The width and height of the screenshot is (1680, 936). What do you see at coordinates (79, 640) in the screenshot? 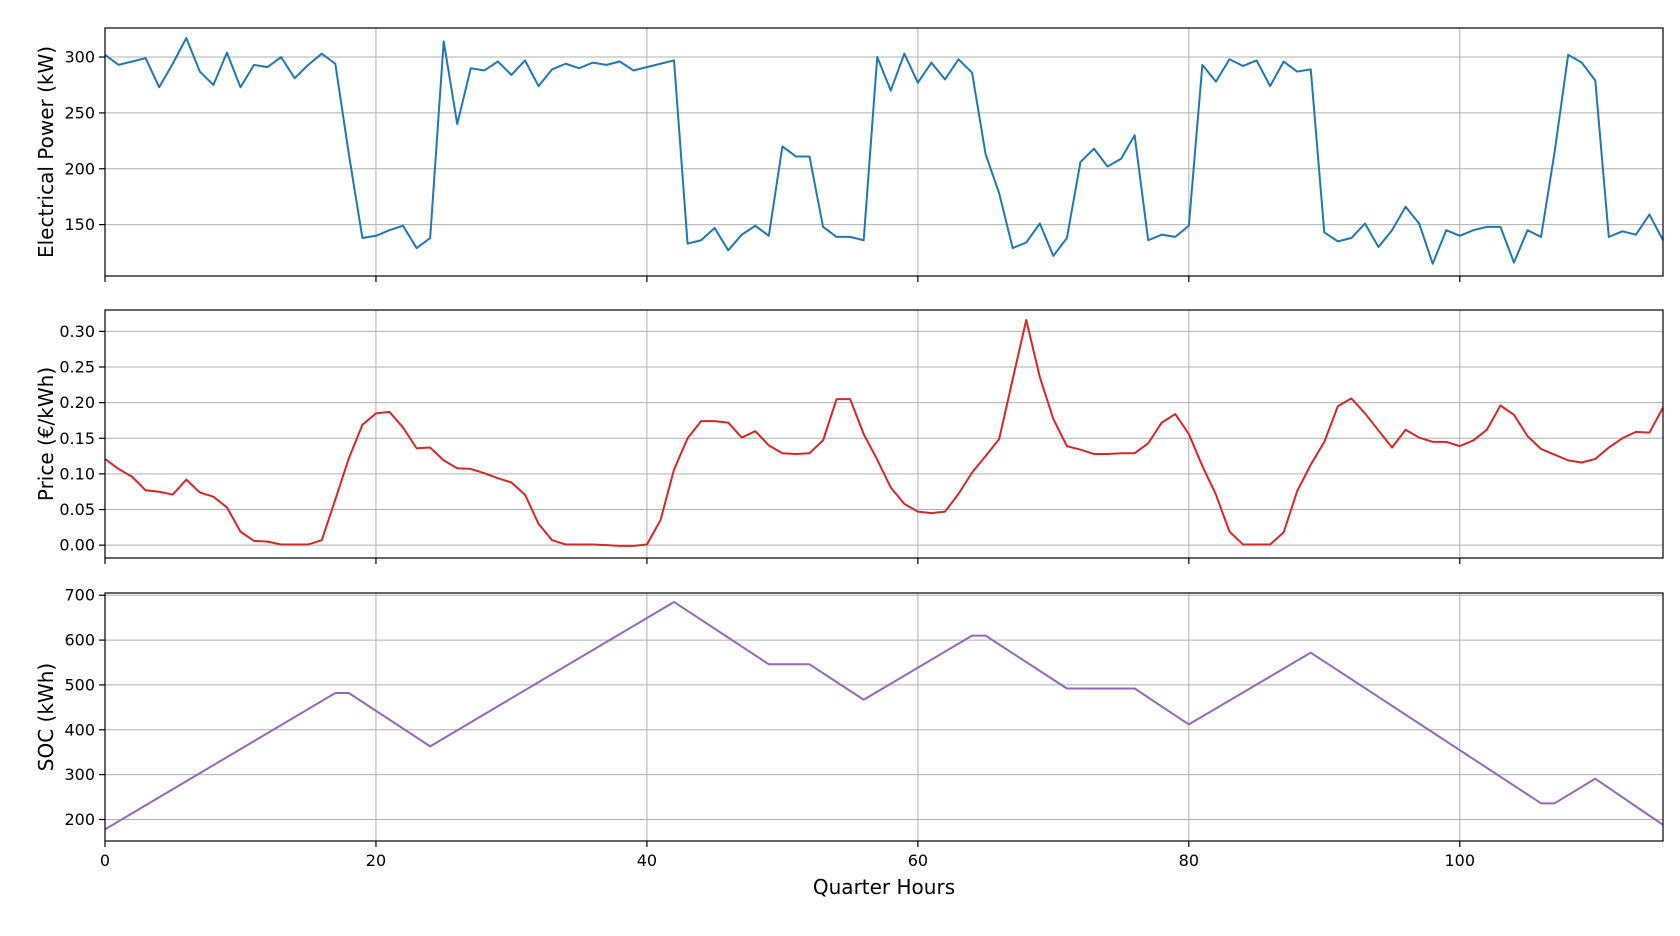
I see `soc-ytick-label-4: 600` at bounding box center [79, 640].